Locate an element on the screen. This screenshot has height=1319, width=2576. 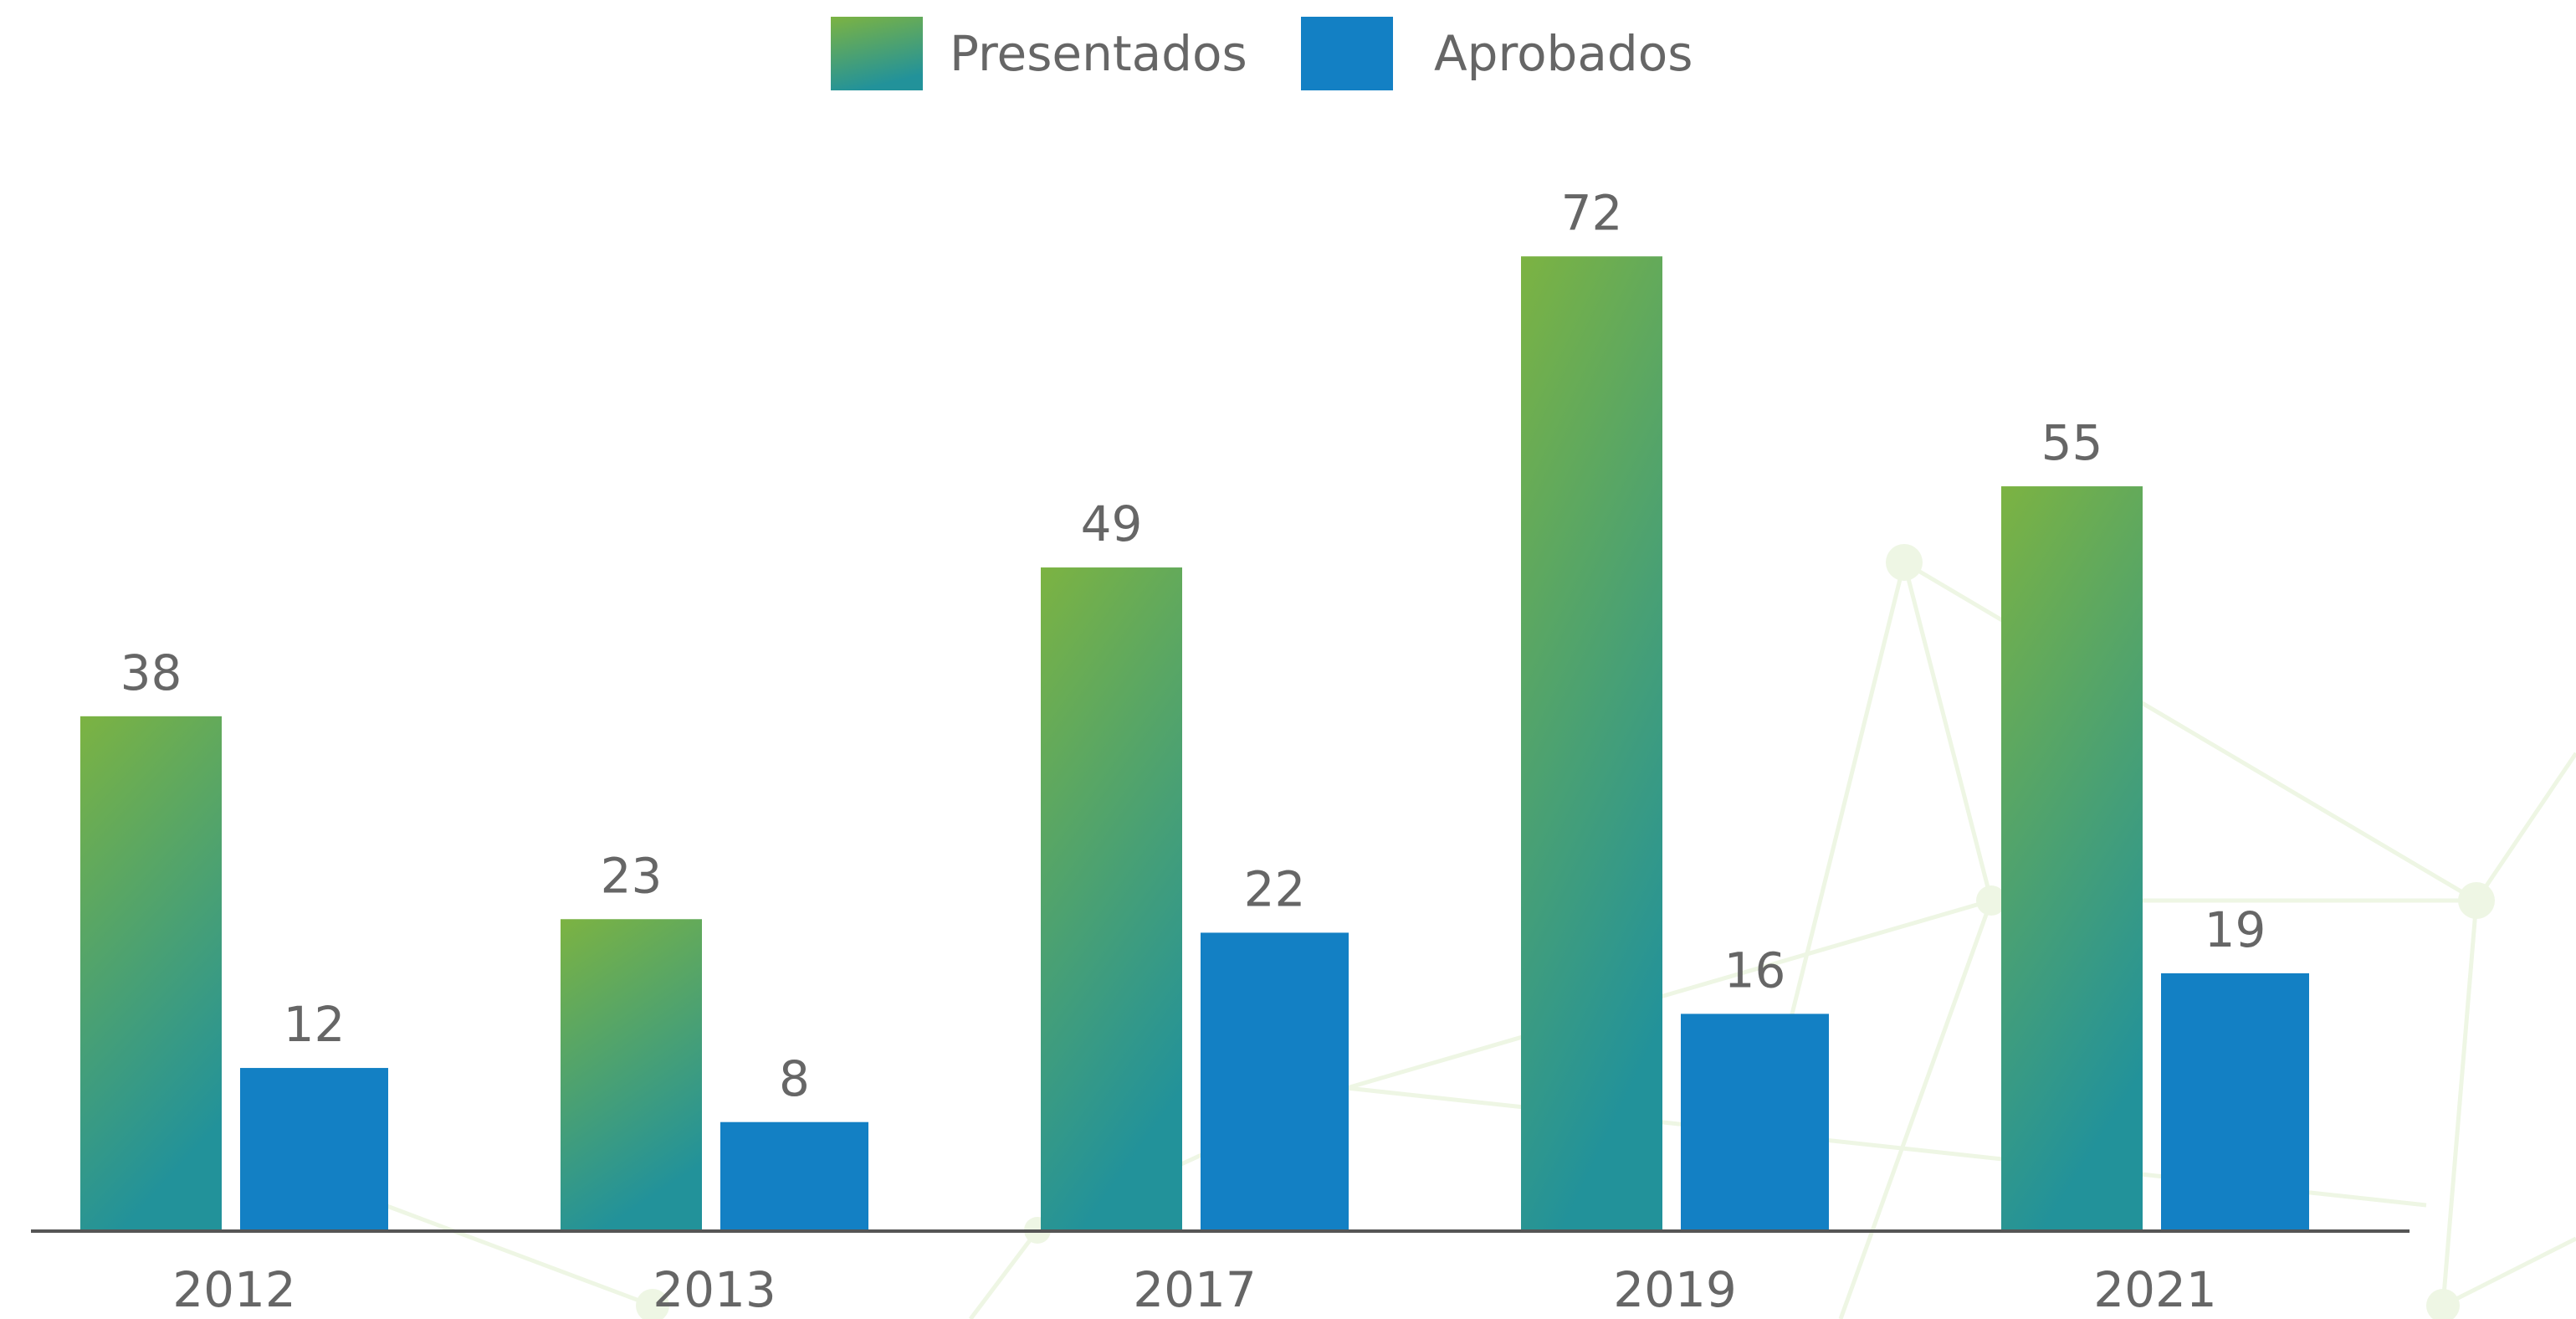
value-label: 19 is located at coordinates (2236, 929).